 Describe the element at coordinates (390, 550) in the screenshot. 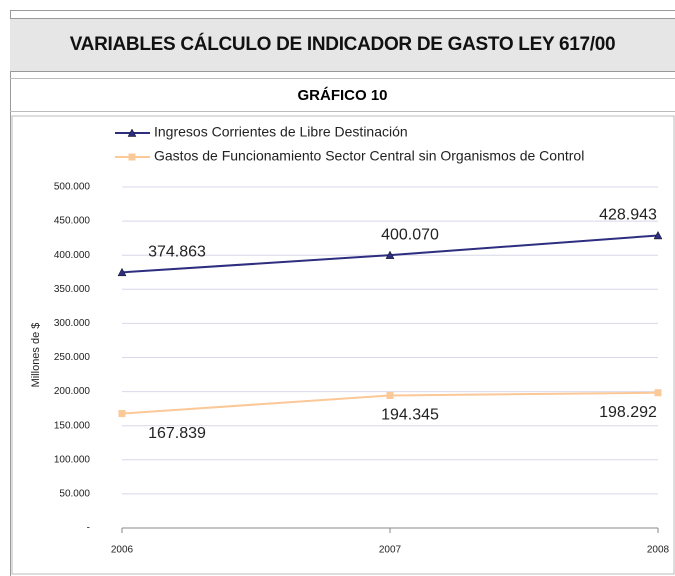

I see `x-tick-label: 2007` at that location.